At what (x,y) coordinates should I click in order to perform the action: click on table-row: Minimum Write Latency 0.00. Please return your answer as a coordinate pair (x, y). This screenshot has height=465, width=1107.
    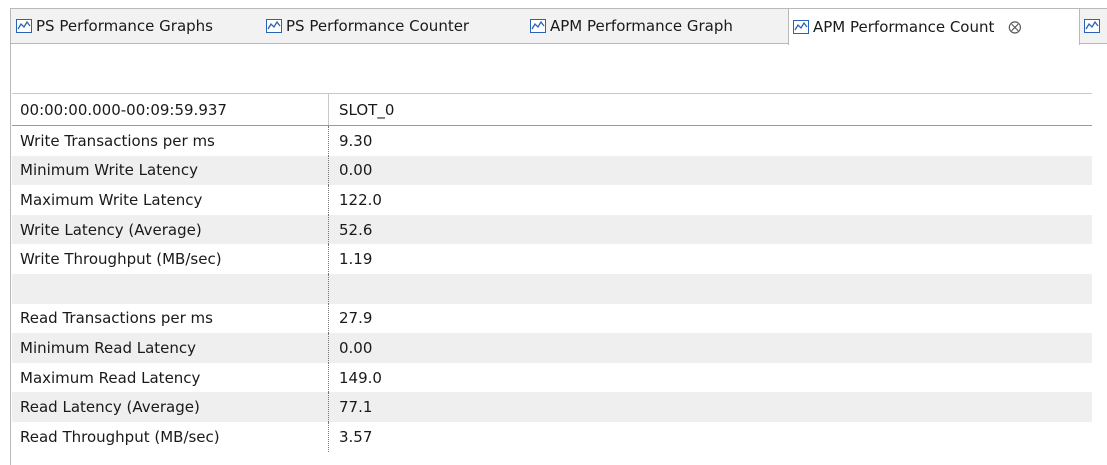
    Looking at the image, I should click on (552, 170).